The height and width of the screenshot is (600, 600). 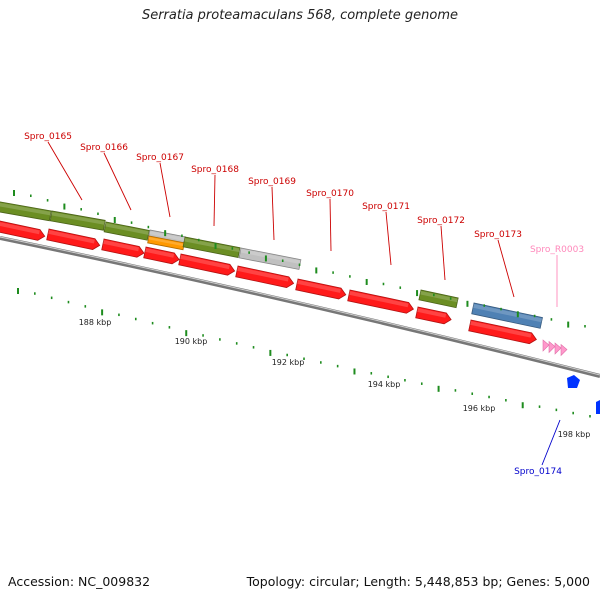 What do you see at coordinates (598, 407) in the screenshot?
I see `reverse-gene-edge` at bounding box center [598, 407].